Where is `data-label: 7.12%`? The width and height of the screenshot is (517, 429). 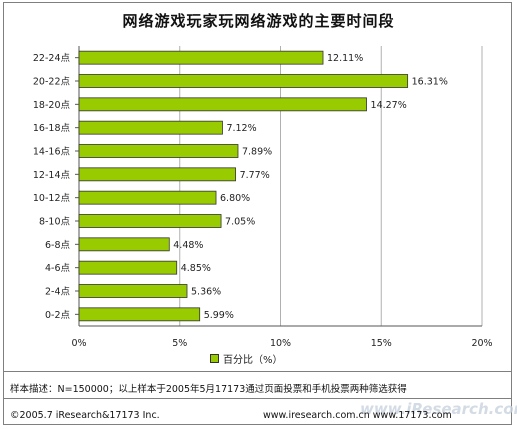 data-label: 7.12% is located at coordinates (241, 128).